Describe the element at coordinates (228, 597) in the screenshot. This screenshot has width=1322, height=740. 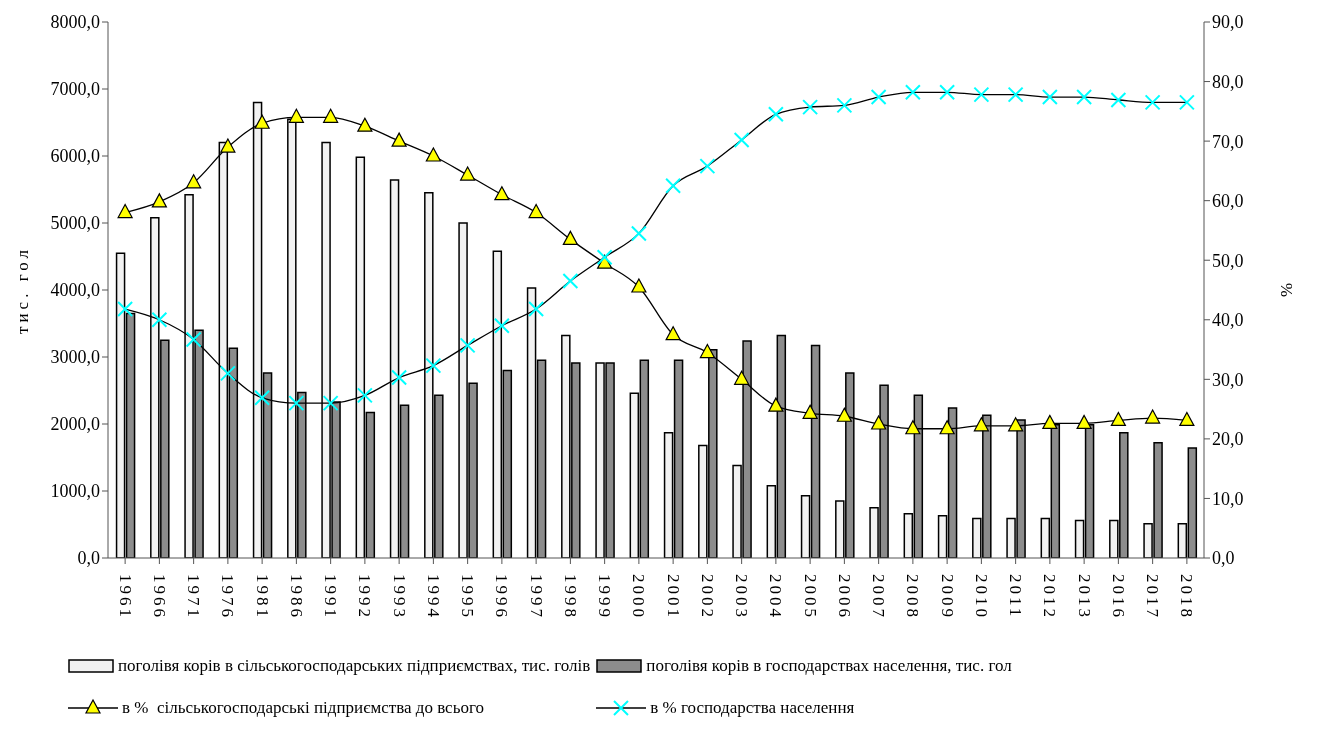
I see `x-tick-label: 1976` at that location.